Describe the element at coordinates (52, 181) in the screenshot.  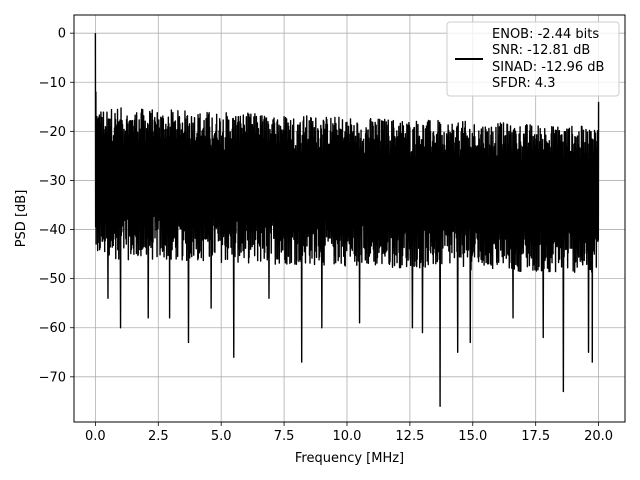
I see `y-tick-label: −30` at that location.